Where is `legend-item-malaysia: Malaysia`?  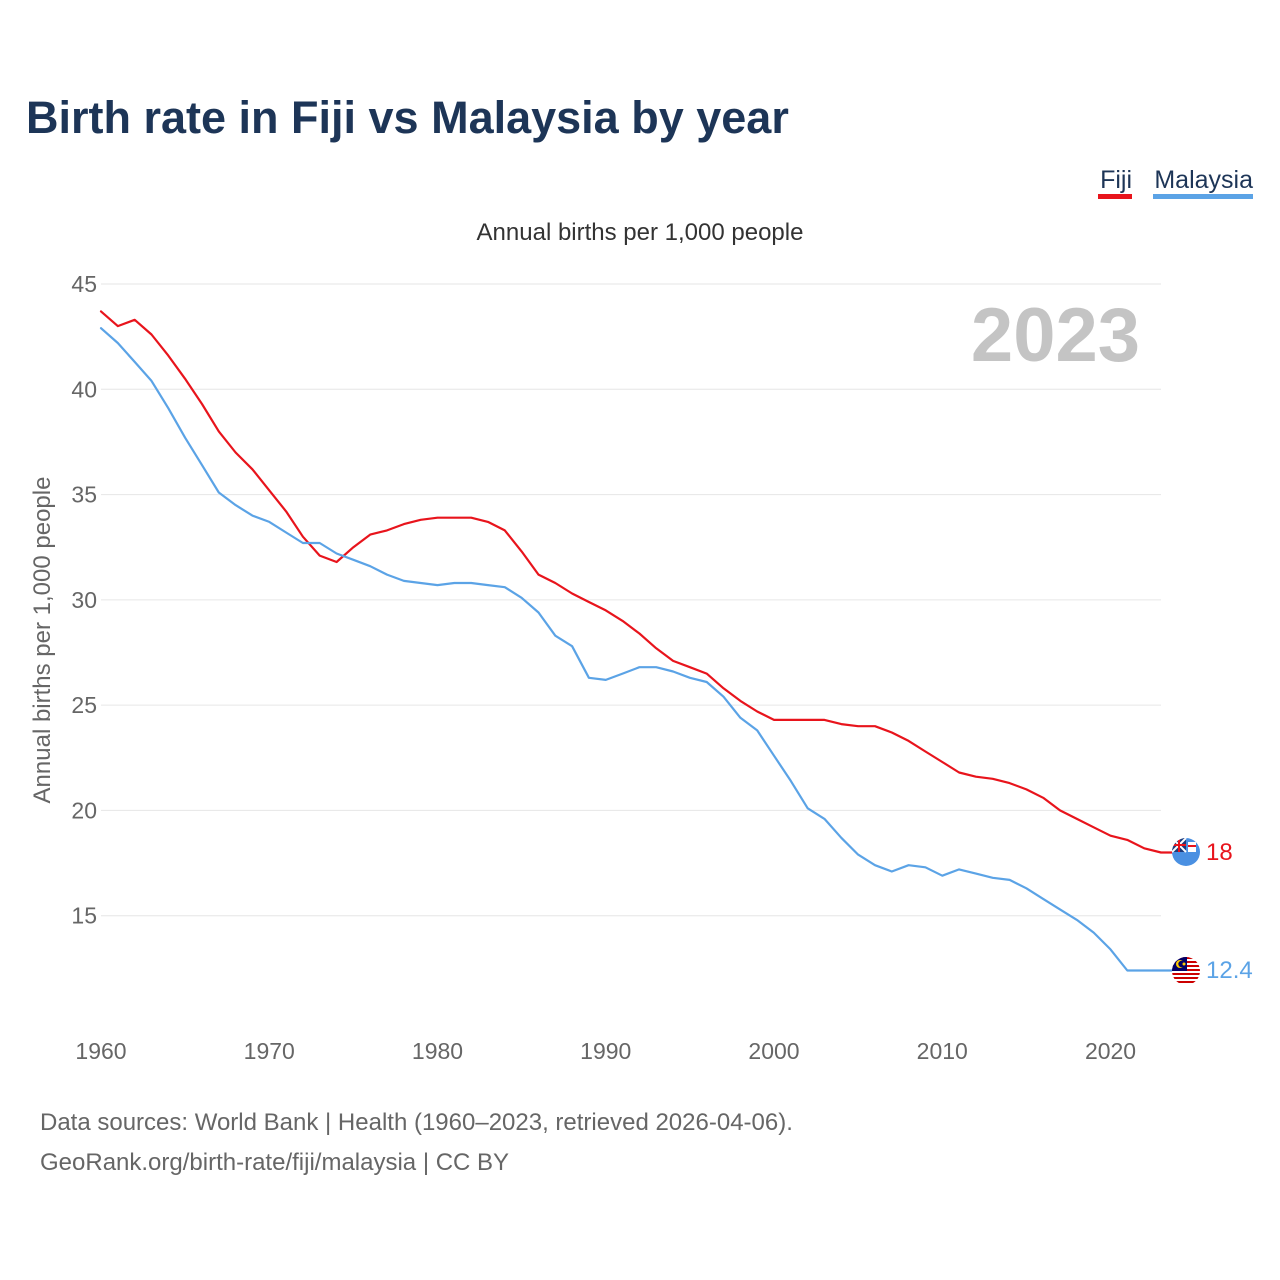
legend-item-malaysia: Malaysia is located at coordinates (1203, 182).